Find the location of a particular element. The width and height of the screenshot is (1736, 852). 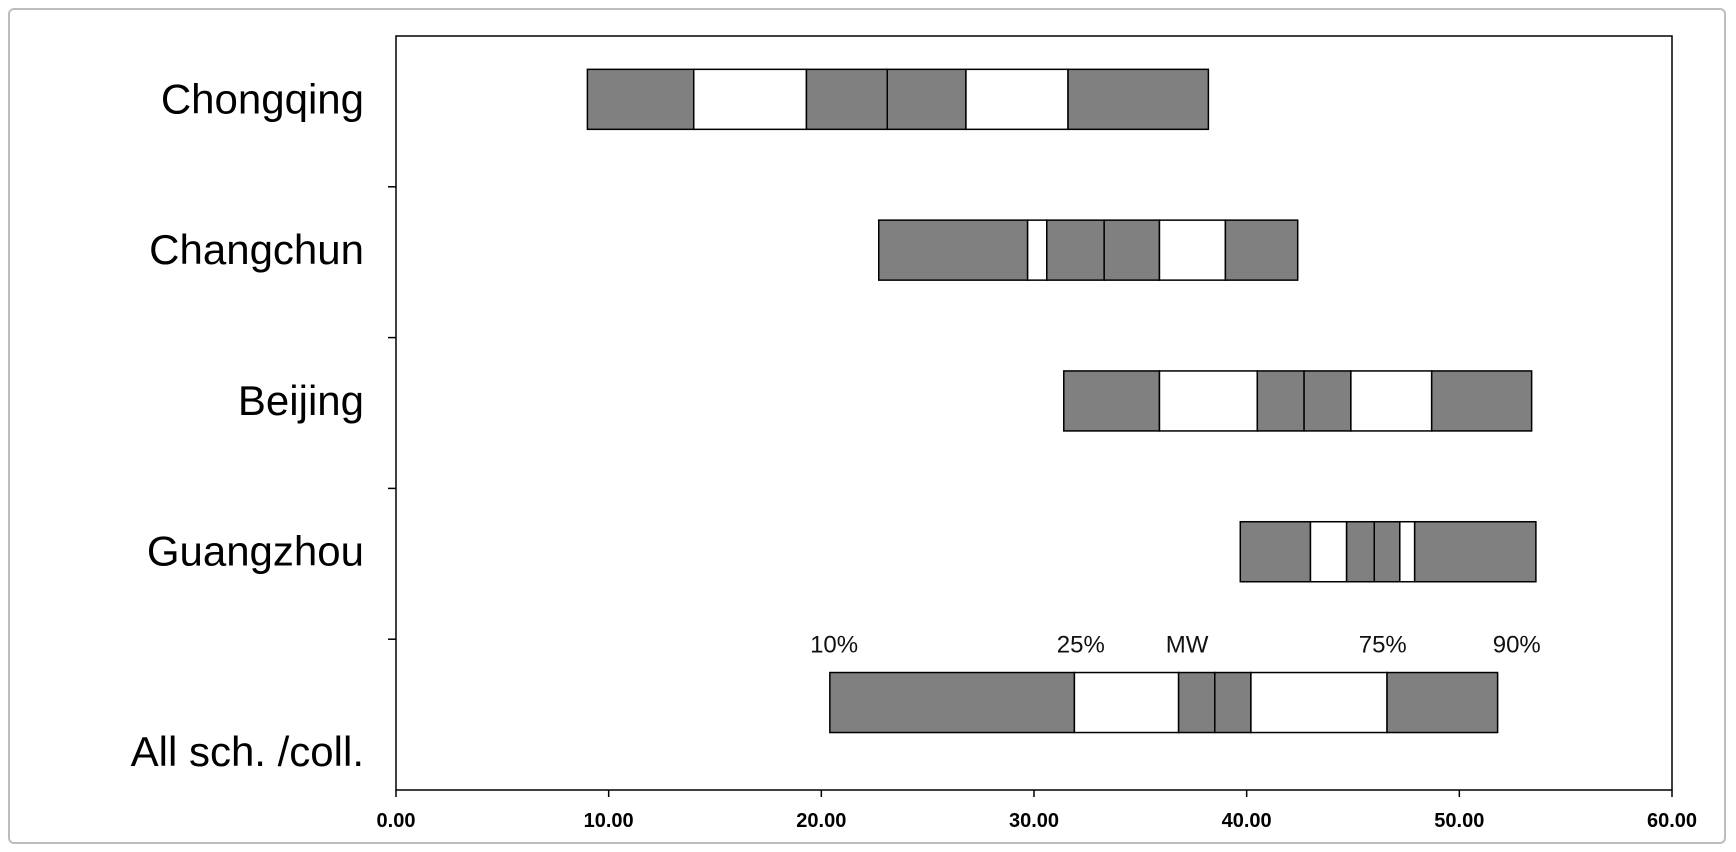

x-tick-label: 40.00 is located at coordinates (1247, 821).